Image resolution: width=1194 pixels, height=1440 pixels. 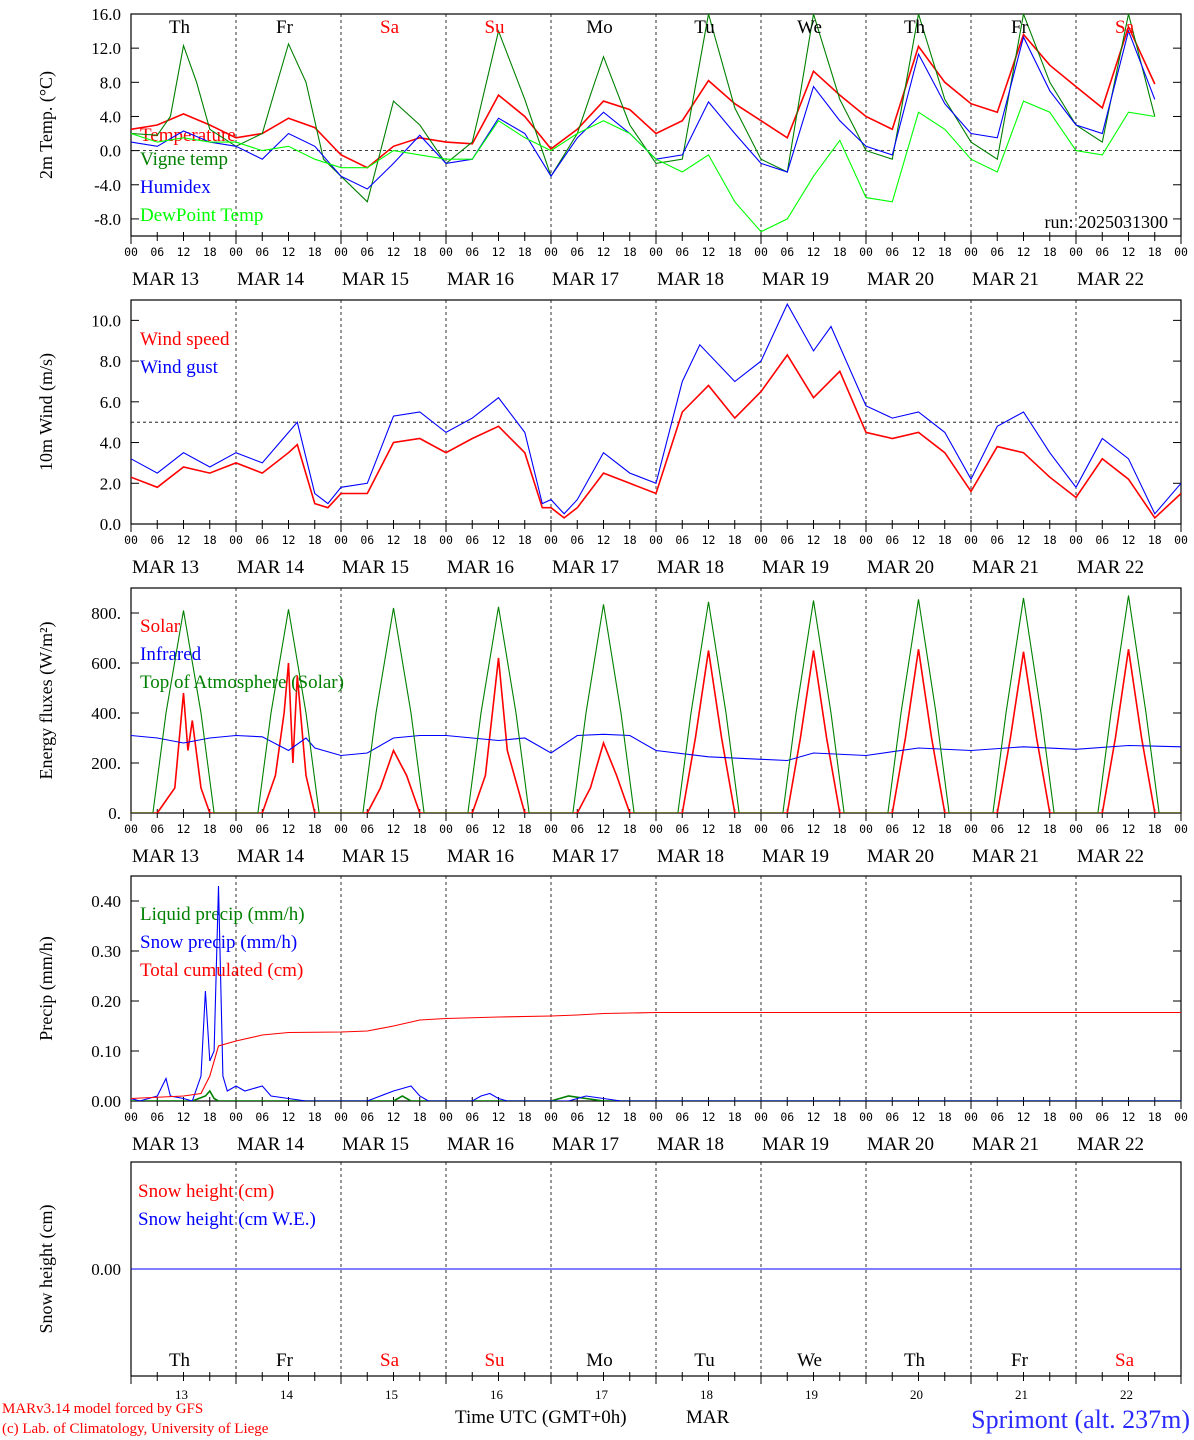 I want to click on legend-entry: Solar, so click(x=160, y=626).